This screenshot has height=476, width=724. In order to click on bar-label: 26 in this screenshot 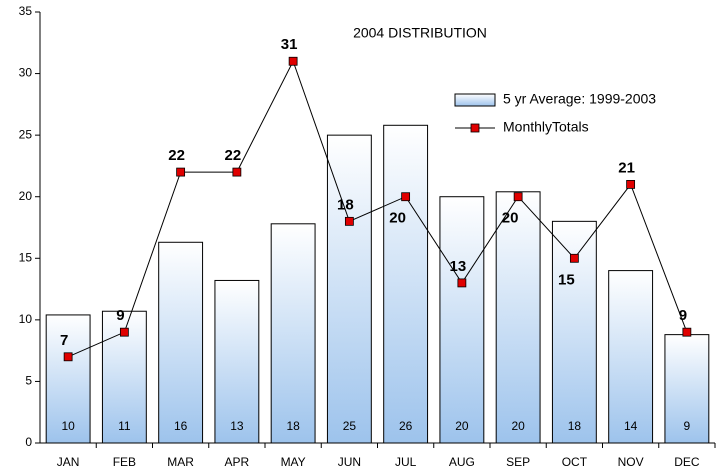, I will do `click(406, 426)`.